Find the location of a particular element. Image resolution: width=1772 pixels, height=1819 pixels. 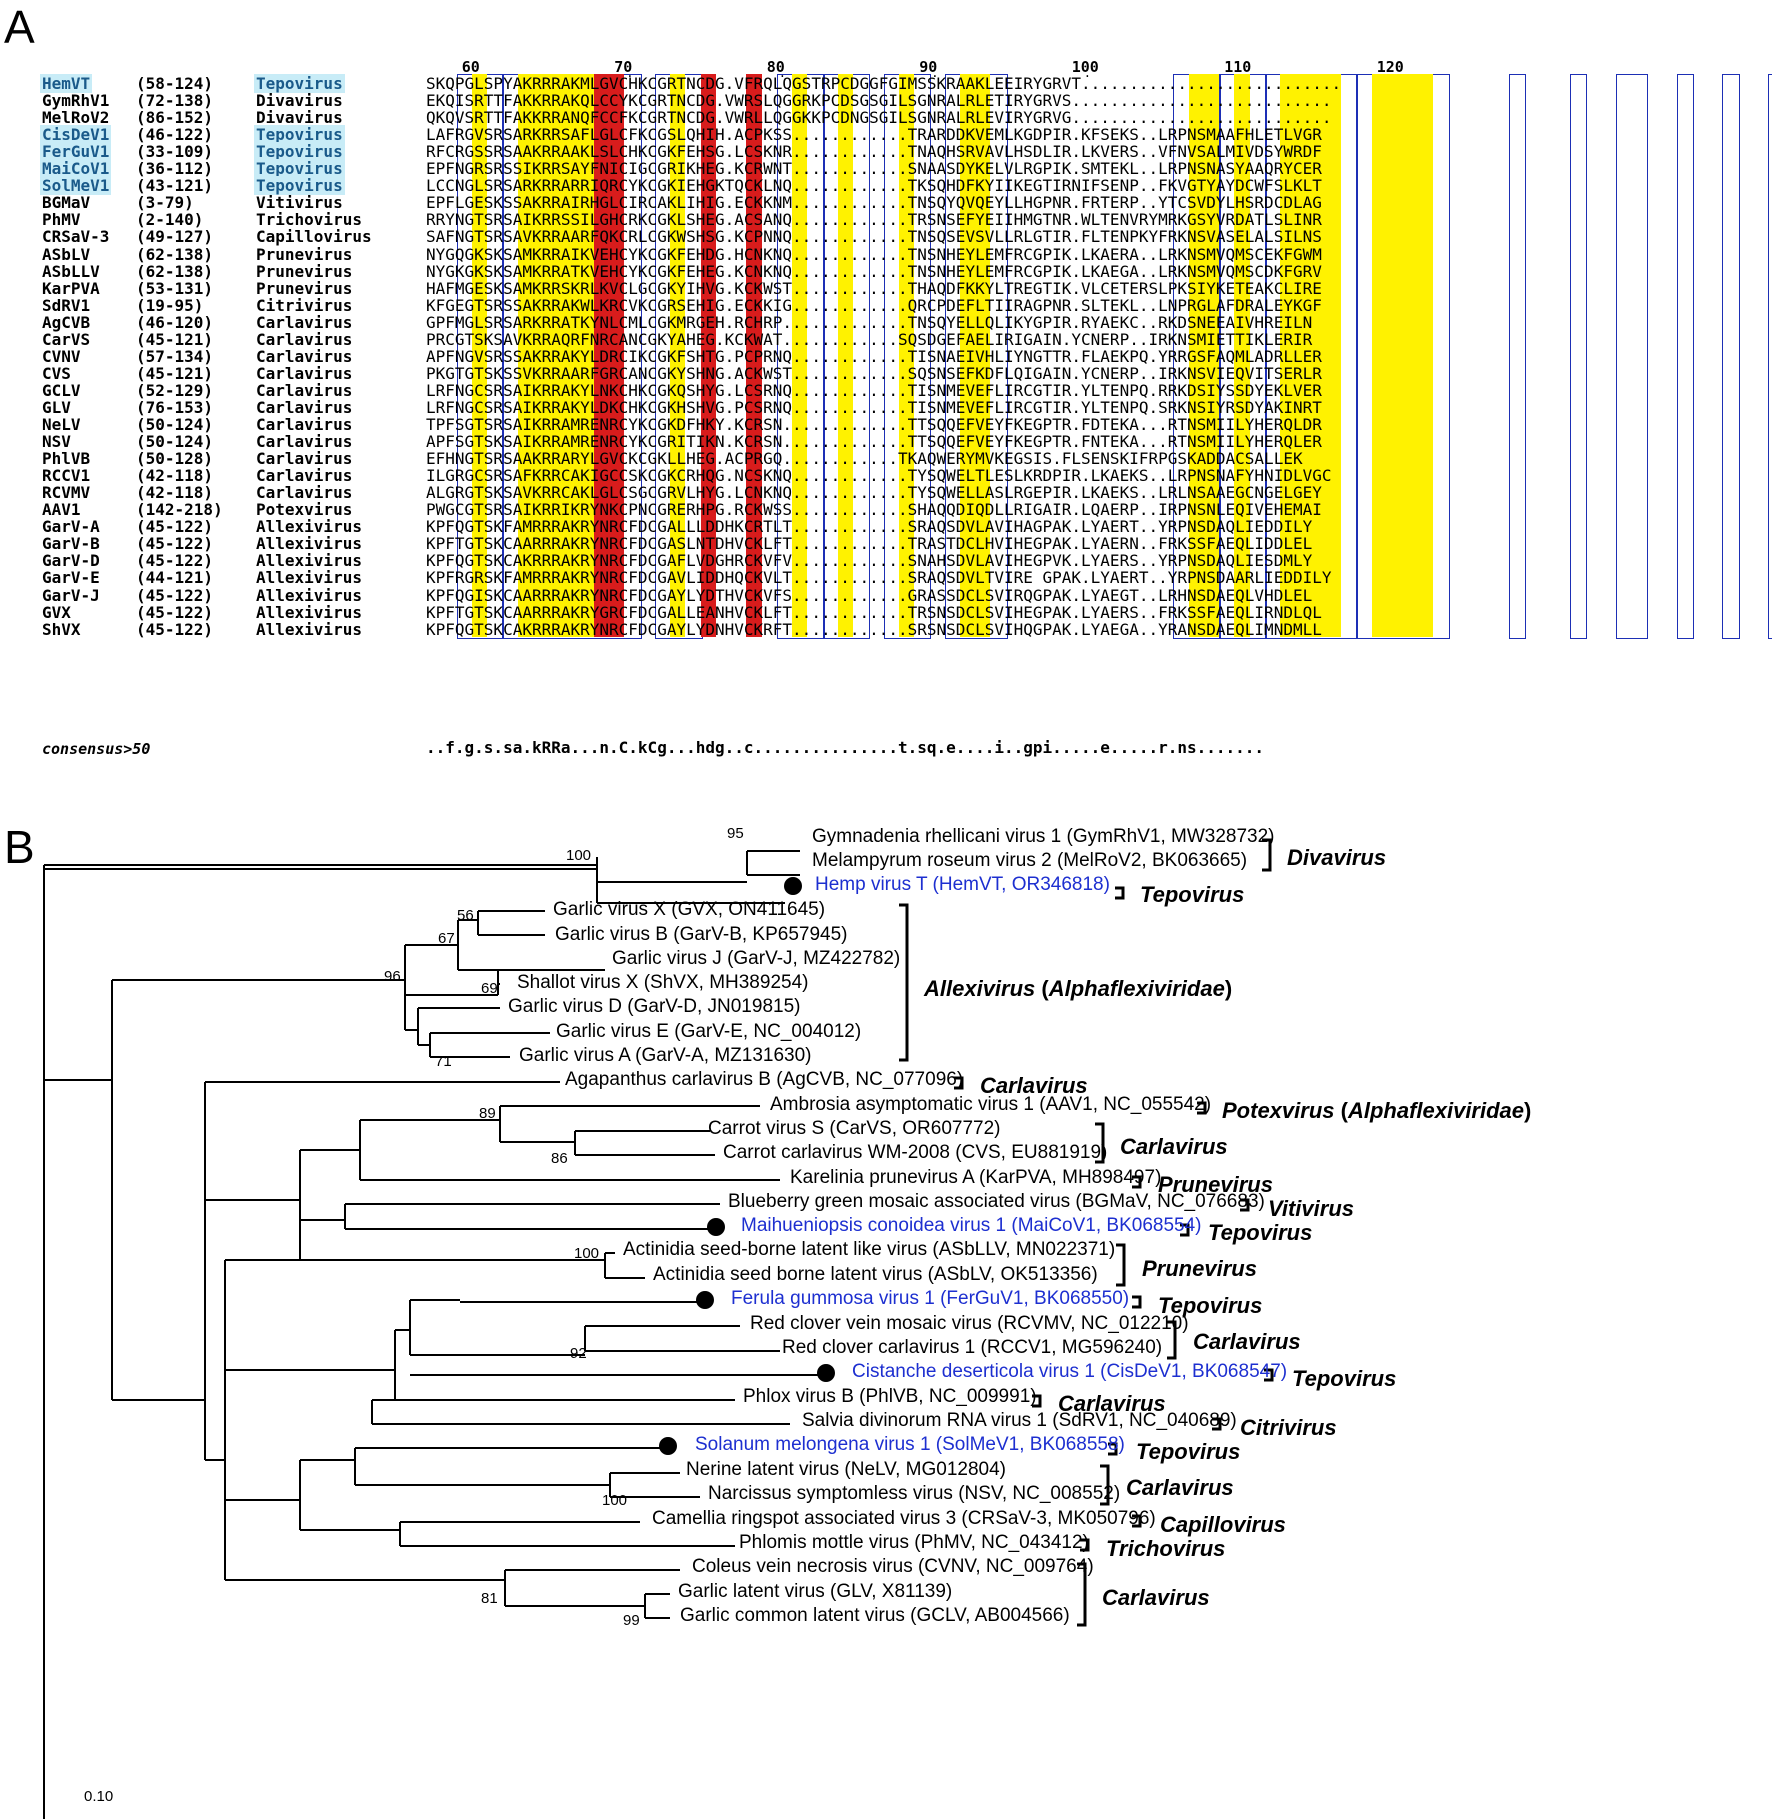

ruler-number: 120 is located at coordinates (1390, 67).